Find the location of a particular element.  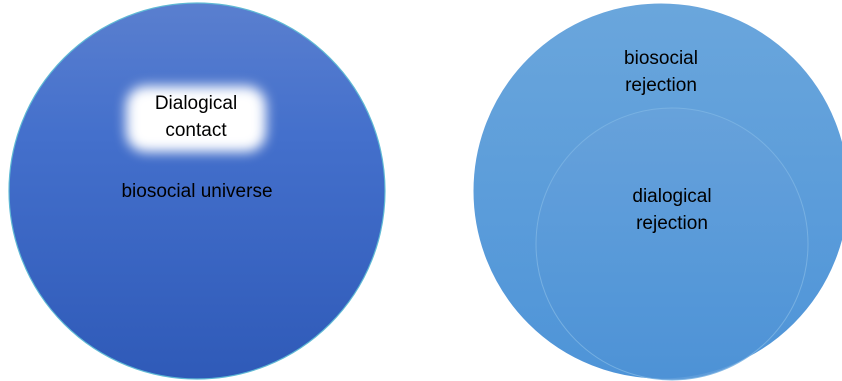

biosocial-universe-label: biosocial universe is located at coordinates (197, 191).